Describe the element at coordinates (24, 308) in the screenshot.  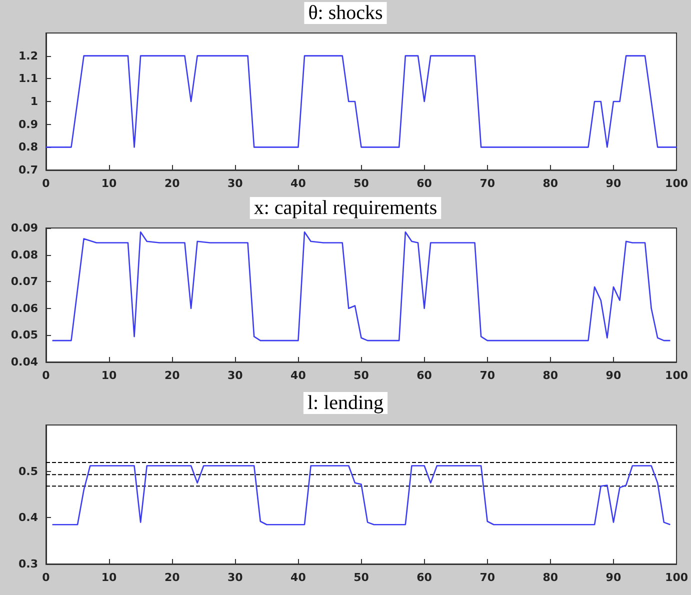
I see `y-tick-label: 0.06` at that location.